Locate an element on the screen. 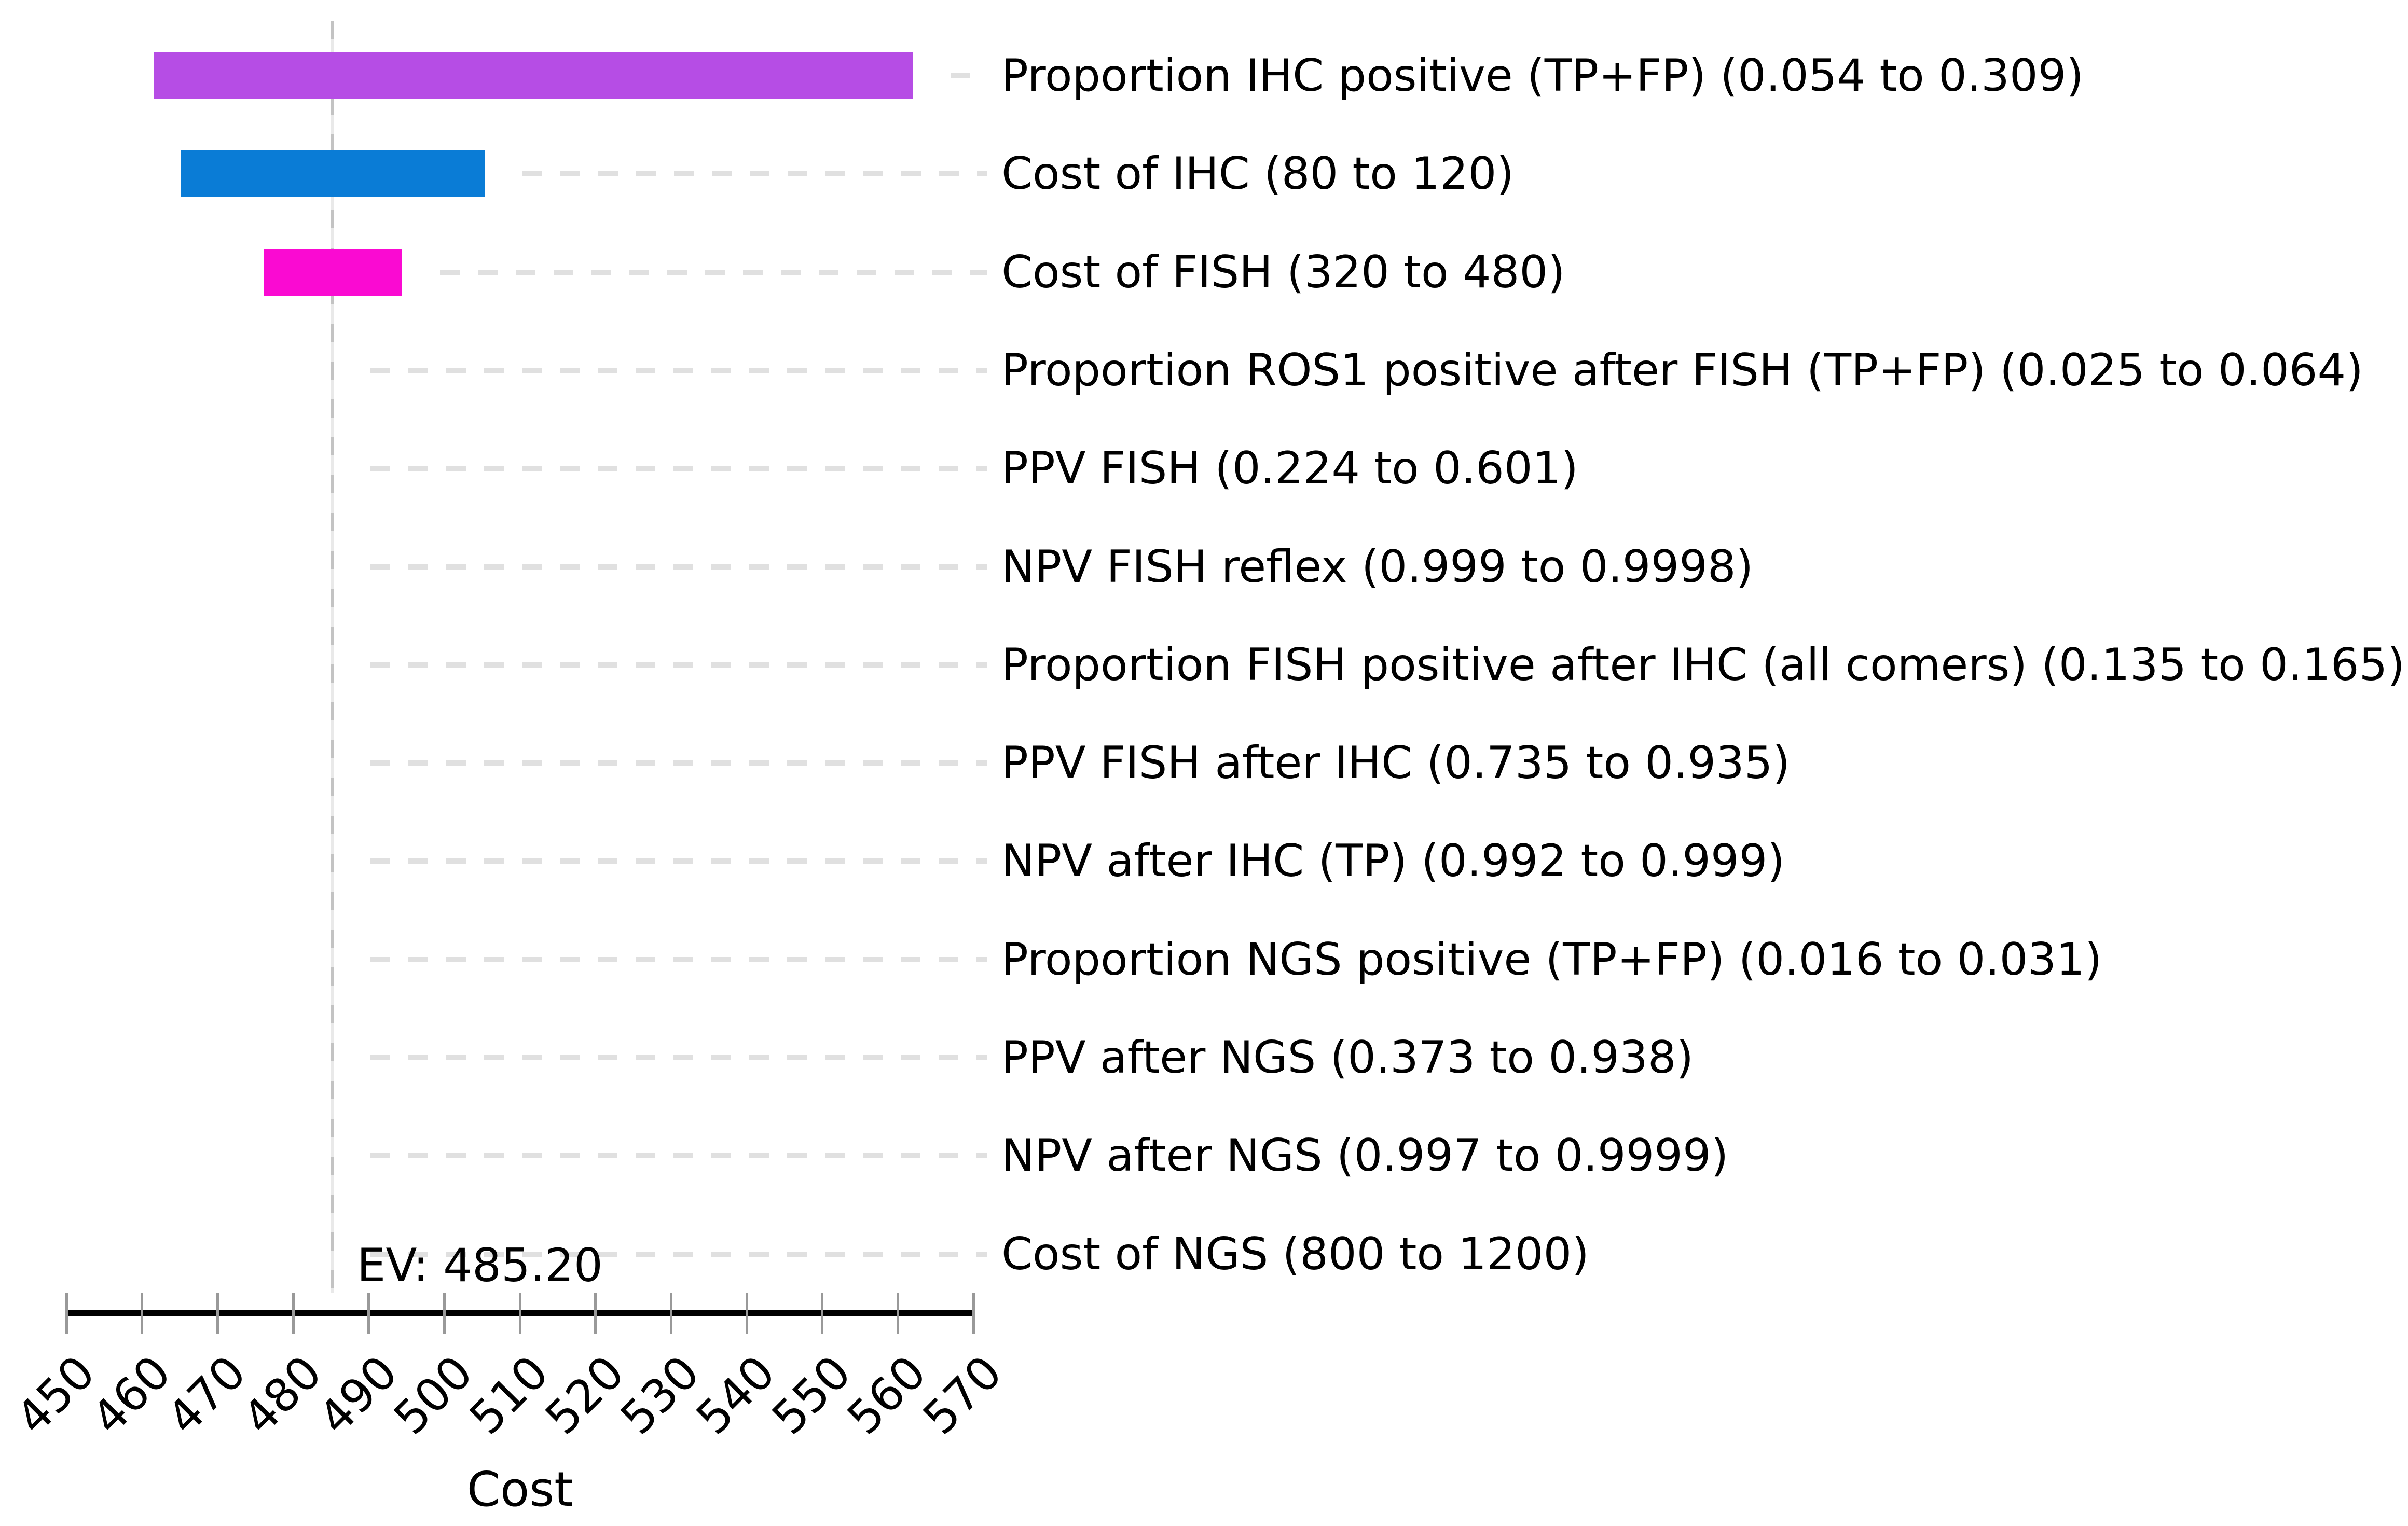 The height and width of the screenshot is (1526, 2408). parameter-label: NPV after IHC (TP) (0.992 to 0.999) is located at coordinates (1393, 861).